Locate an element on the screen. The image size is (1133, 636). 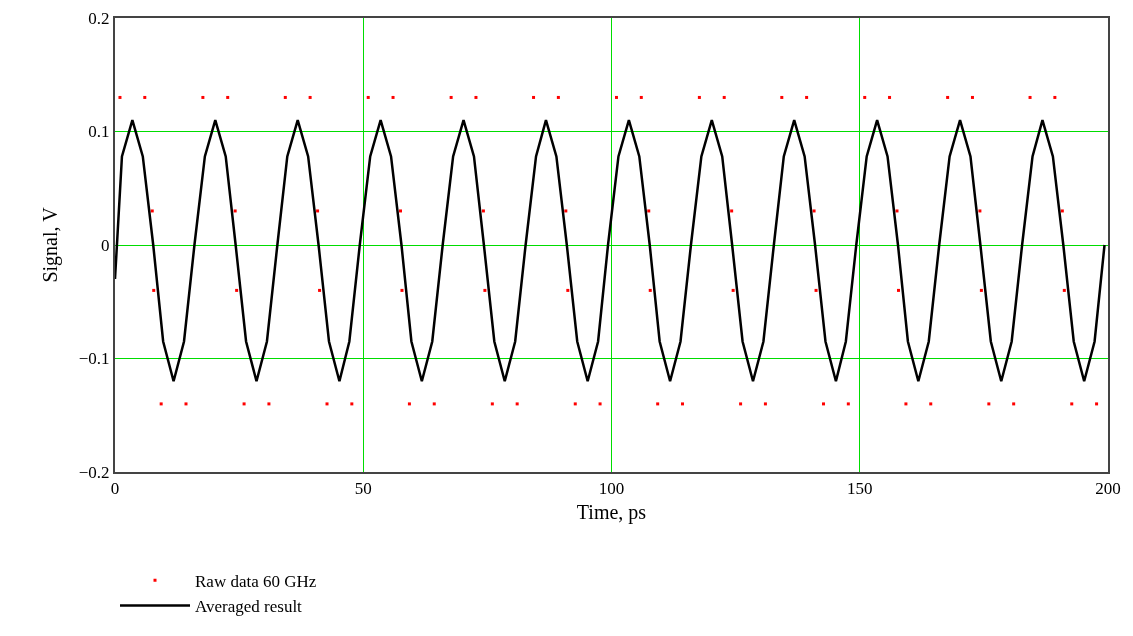
y-tick-label: −0.2 is located at coordinates (94, 472).